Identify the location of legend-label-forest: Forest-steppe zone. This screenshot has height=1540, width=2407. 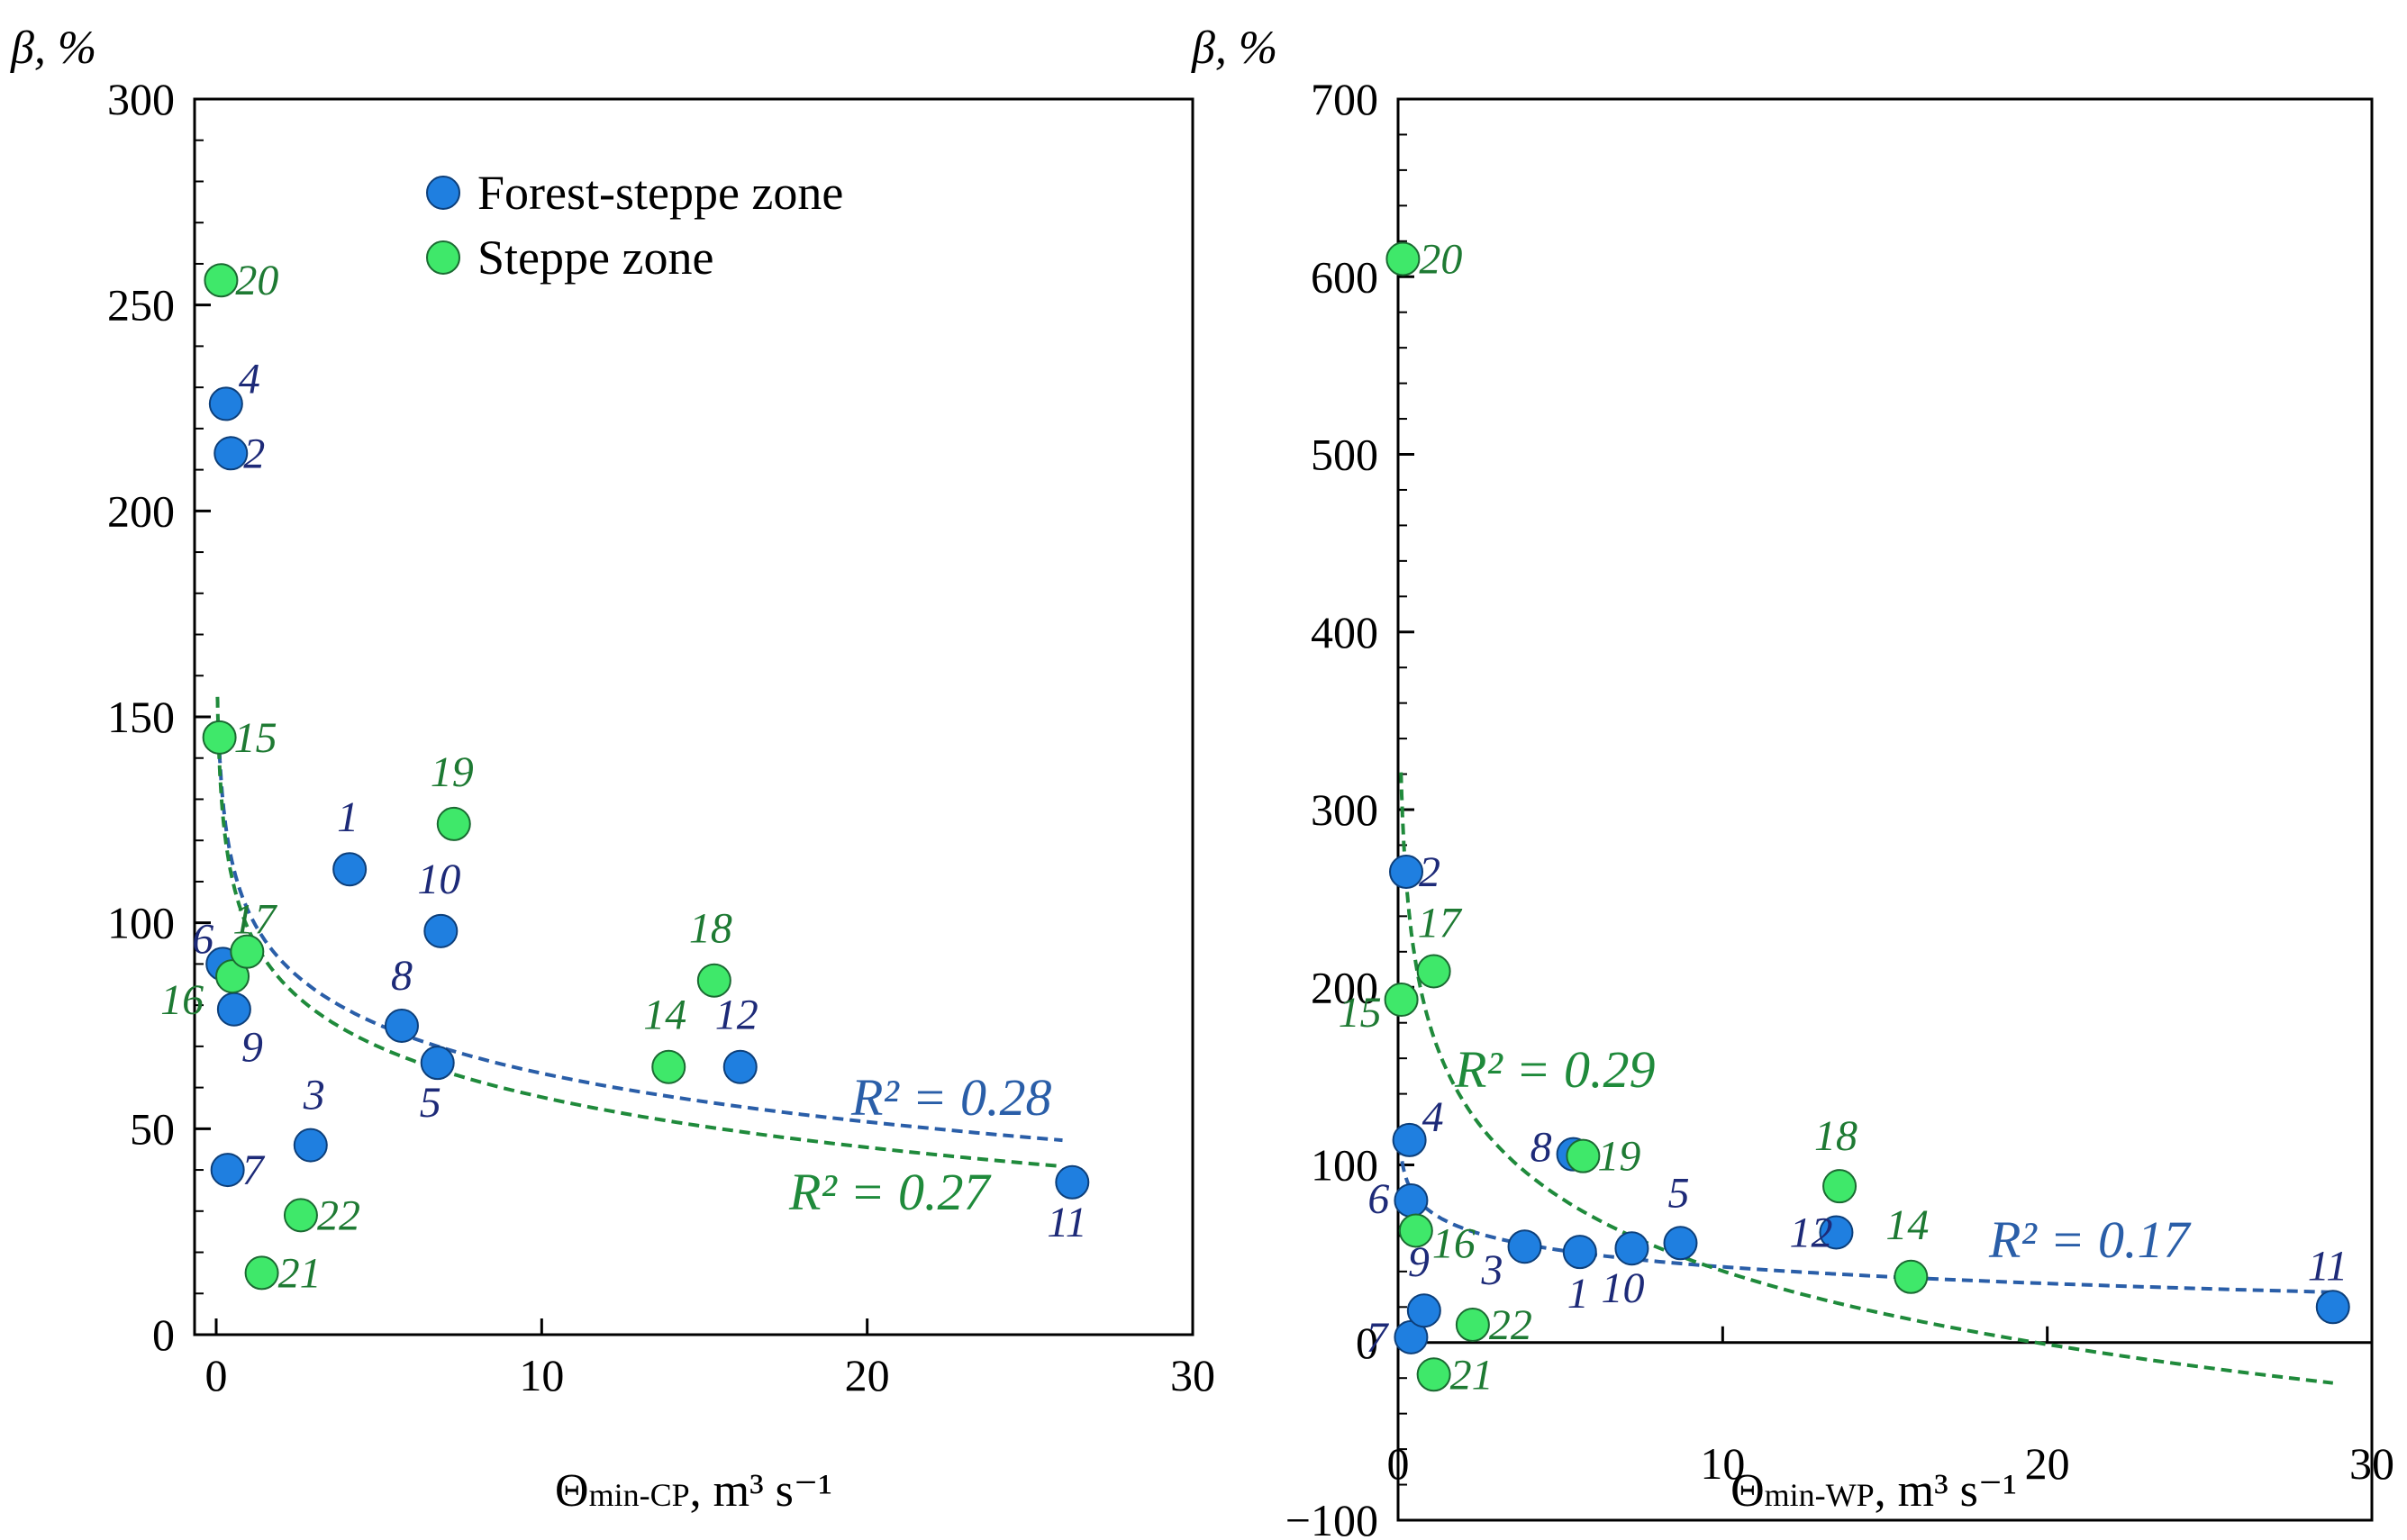
(660, 193).